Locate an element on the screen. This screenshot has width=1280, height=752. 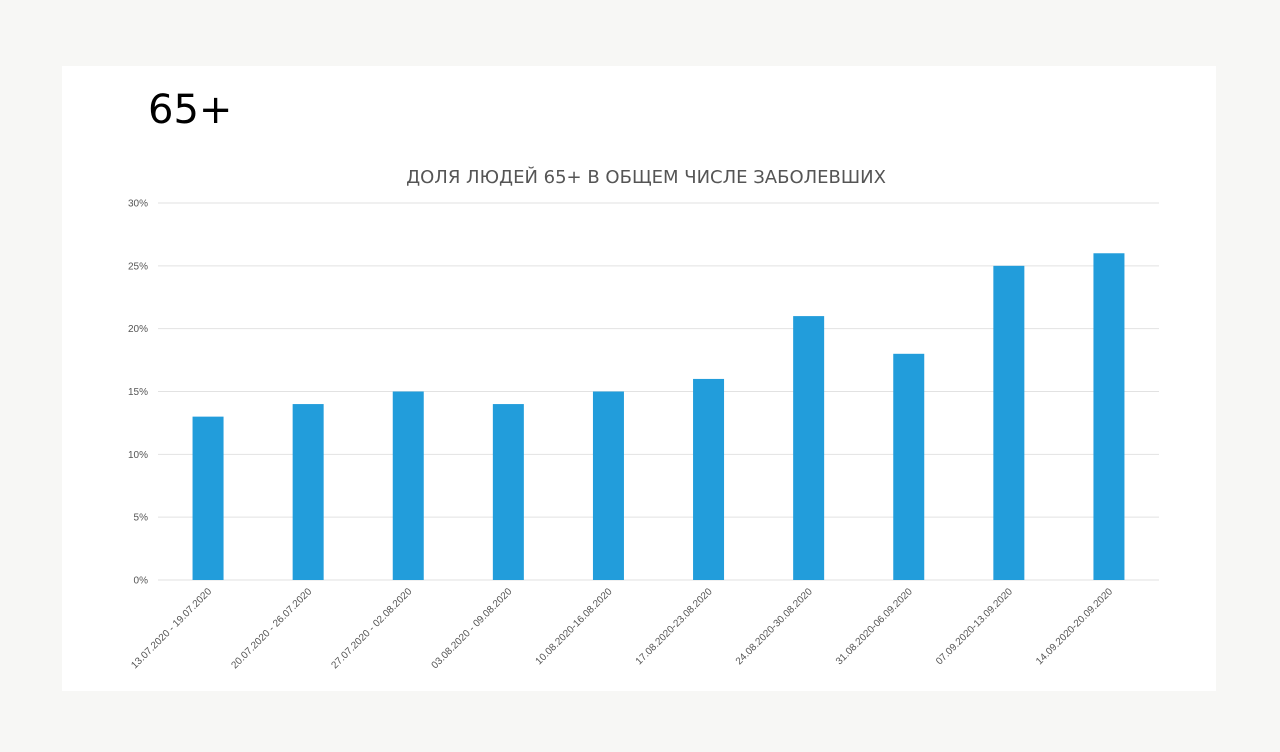
x-category-label: 24.08.2020-30.08.2020 is located at coordinates (774, 626).